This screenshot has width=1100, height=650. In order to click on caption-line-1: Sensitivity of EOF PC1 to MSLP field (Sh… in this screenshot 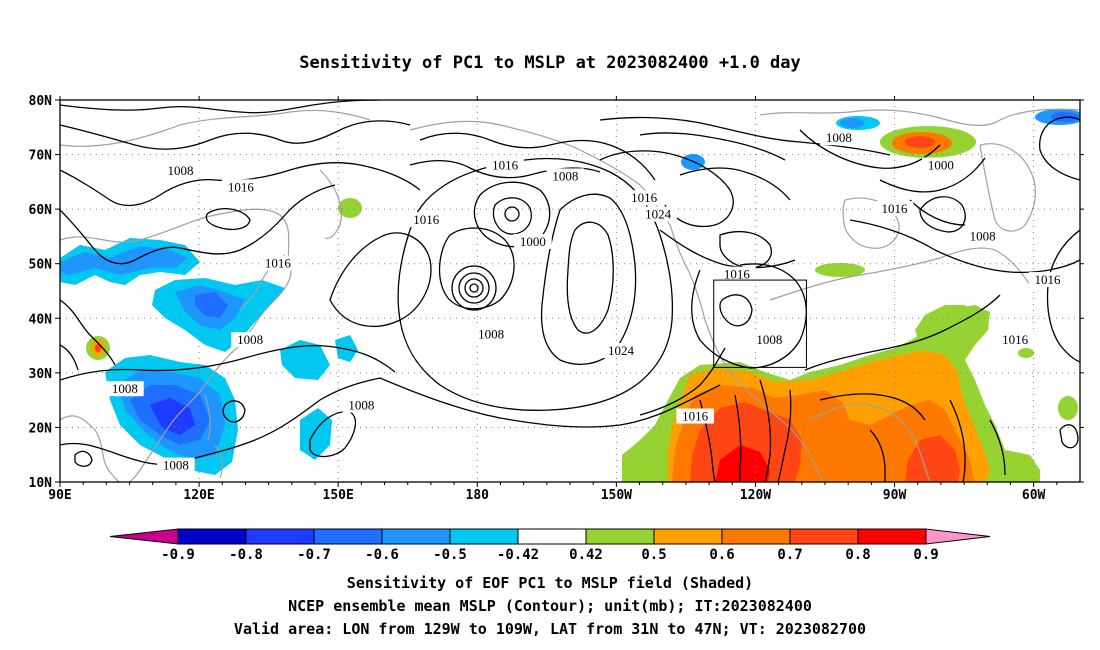, I will do `click(550, 583)`.